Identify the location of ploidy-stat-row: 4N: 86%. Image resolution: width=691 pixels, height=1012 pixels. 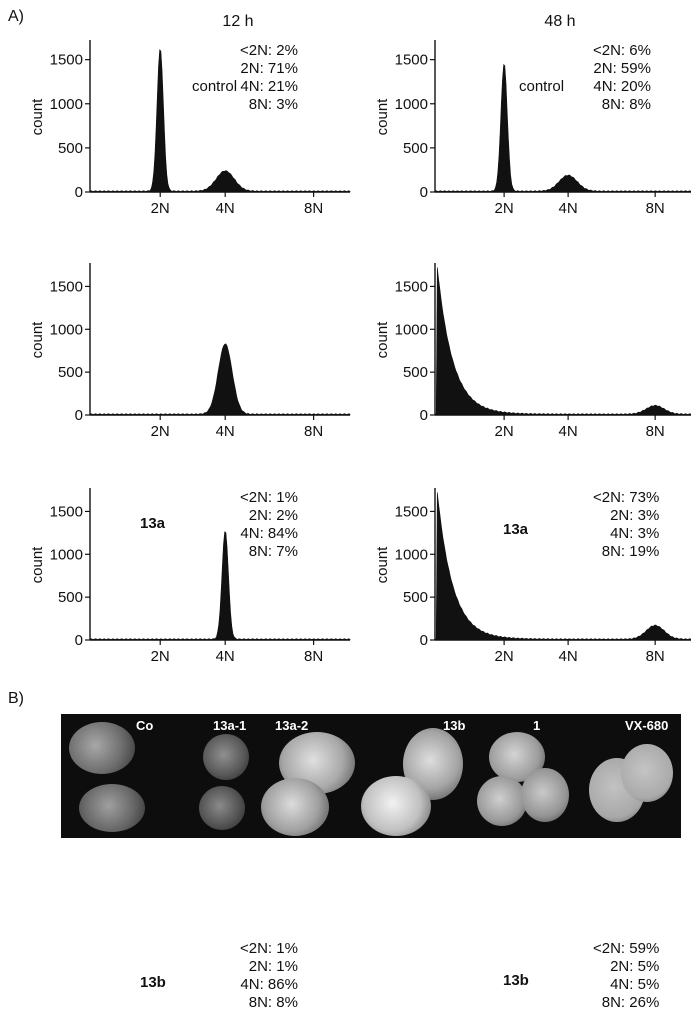
(269, 984).